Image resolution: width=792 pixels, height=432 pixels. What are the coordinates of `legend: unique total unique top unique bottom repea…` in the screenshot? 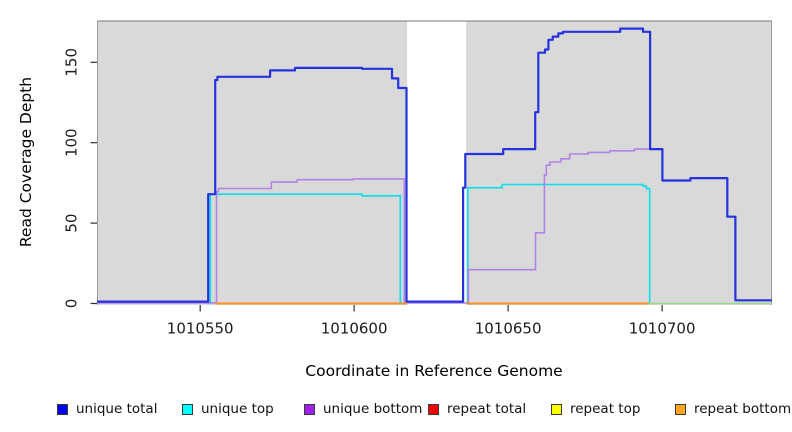 It's located at (396, 411).